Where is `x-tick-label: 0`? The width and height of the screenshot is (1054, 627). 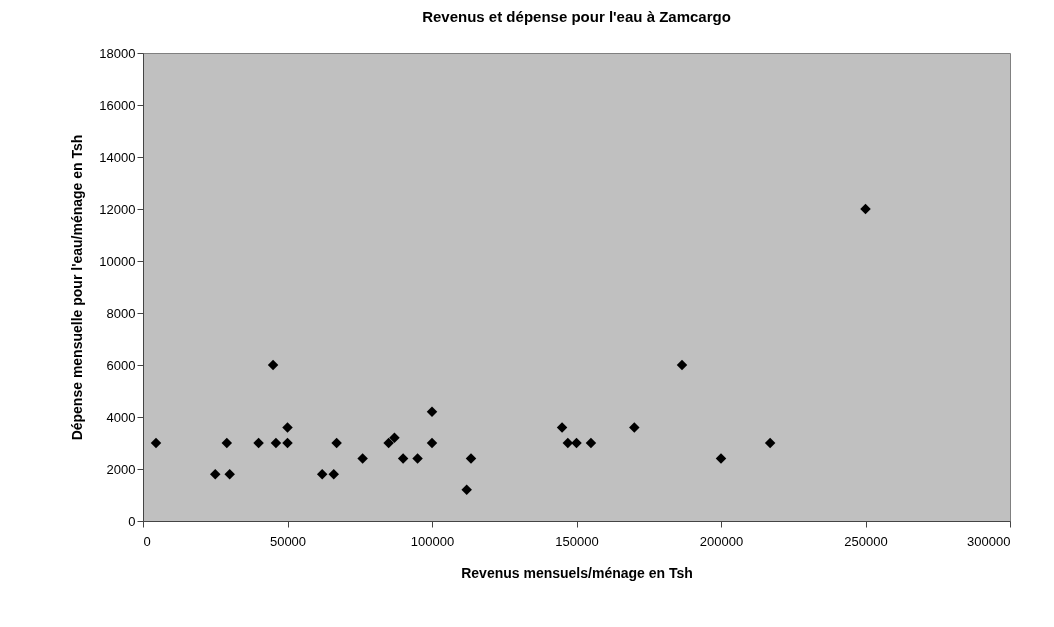
x-tick-label: 0 is located at coordinates (147, 541).